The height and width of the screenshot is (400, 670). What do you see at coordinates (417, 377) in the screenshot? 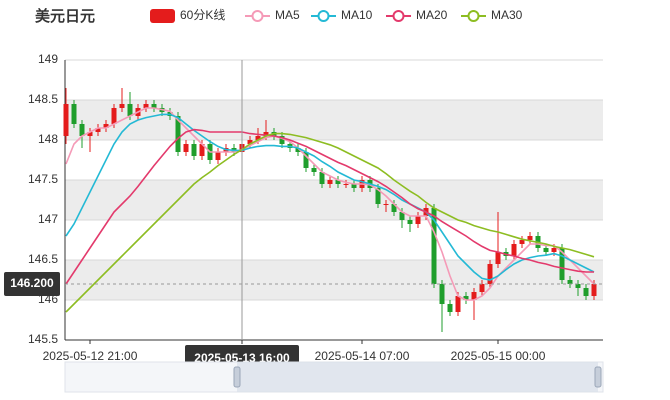
I see `zoom-window` at bounding box center [417, 377].